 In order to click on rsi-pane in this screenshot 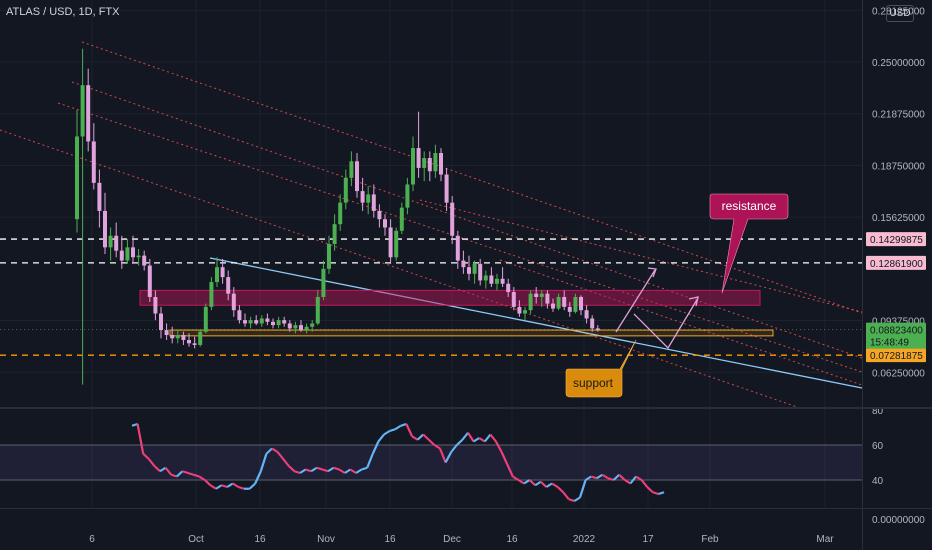, I will do `click(431, 462)`.